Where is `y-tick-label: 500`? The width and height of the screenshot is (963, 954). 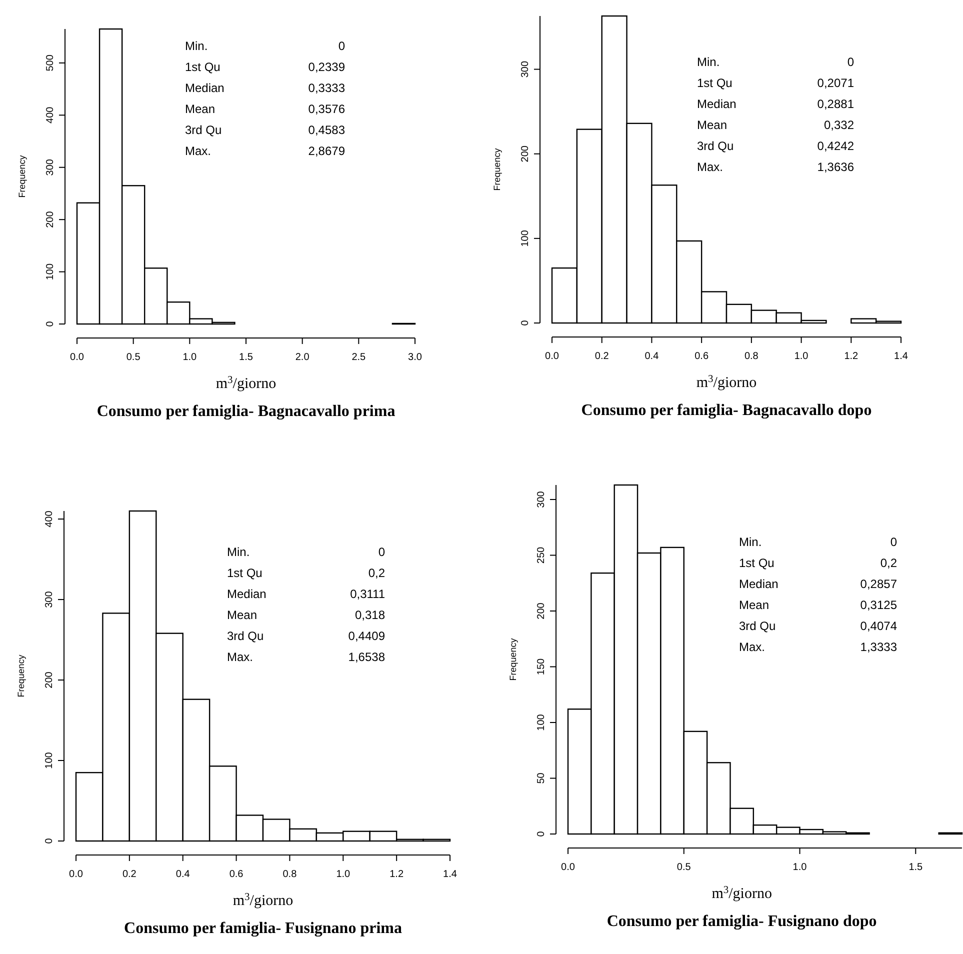 y-tick-label: 500 is located at coordinates (50, 63).